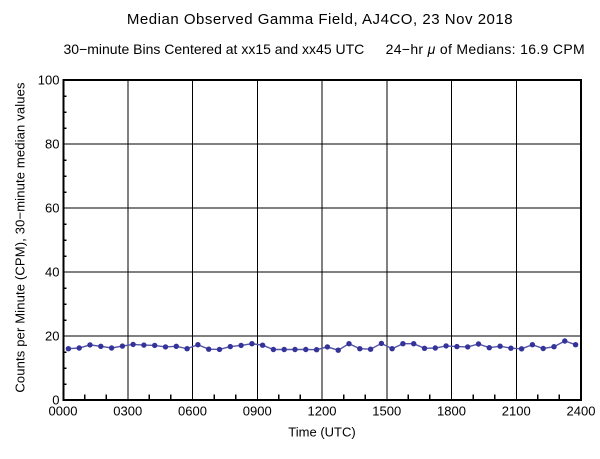 This screenshot has width=600, height=459. I want to click on svg-text: 0600, so click(192, 411).